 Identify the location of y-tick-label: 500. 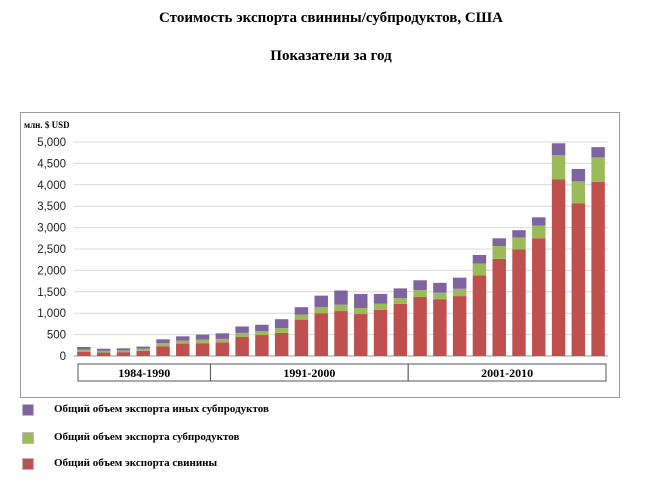
(56, 336).